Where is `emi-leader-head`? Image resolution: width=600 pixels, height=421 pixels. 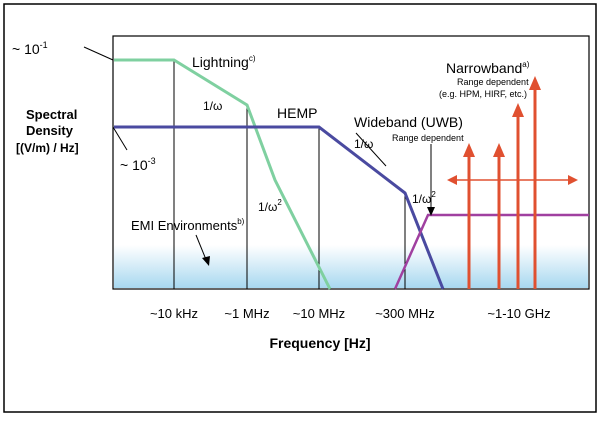
emi-leader-head is located at coordinates (206, 261).